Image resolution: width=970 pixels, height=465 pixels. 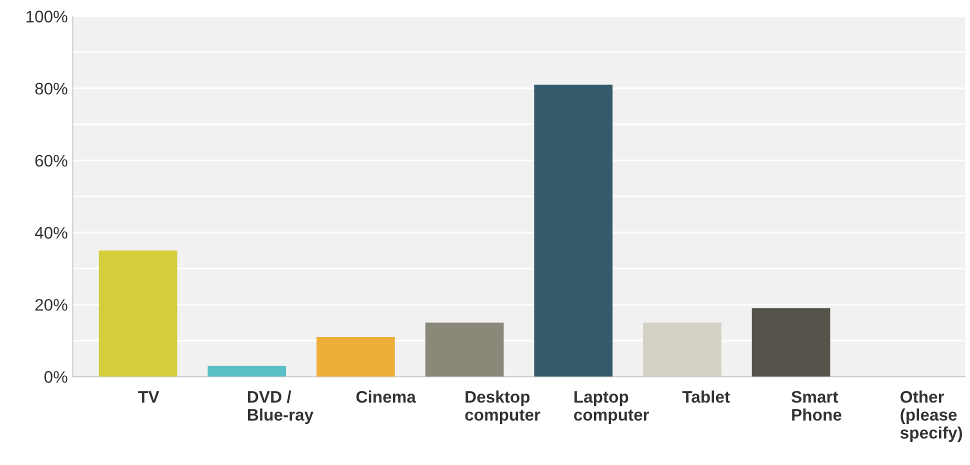 I want to click on x-tick-label: TV, so click(x=149, y=397).